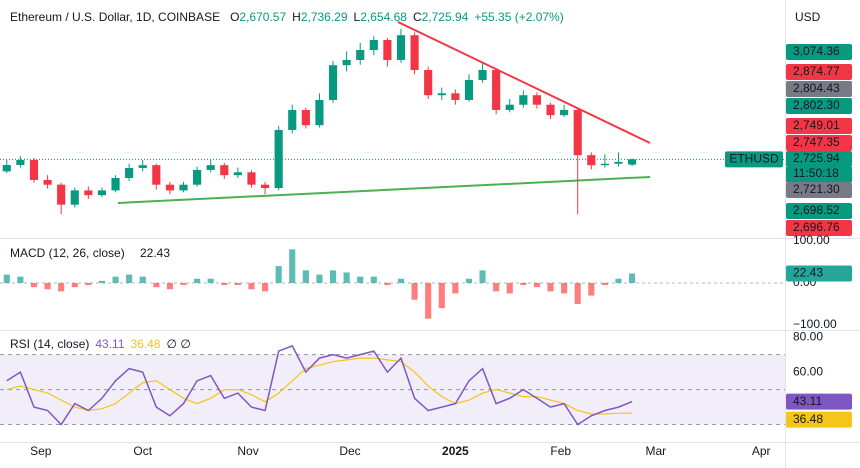 The height and width of the screenshot is (468, 860). I want to click on symbol-tag, so click(754, 159).